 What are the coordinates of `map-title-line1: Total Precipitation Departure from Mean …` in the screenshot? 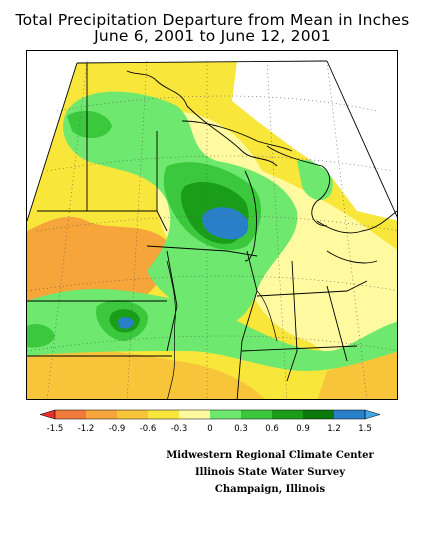 It's located at (212, 20).